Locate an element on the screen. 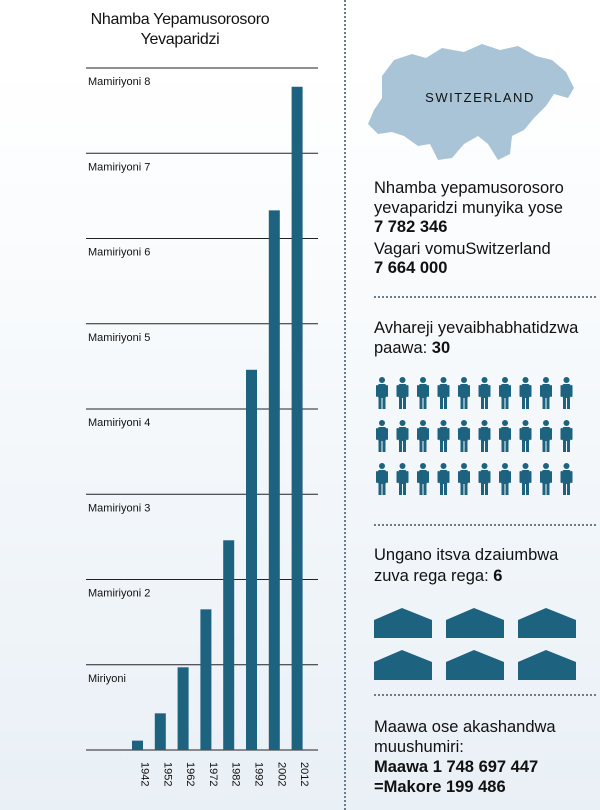 The height and width of the screenshot is (810, 600). chart-title-line-1: Nhamba Yepamusorosoro is located at coordinates (180, 19).